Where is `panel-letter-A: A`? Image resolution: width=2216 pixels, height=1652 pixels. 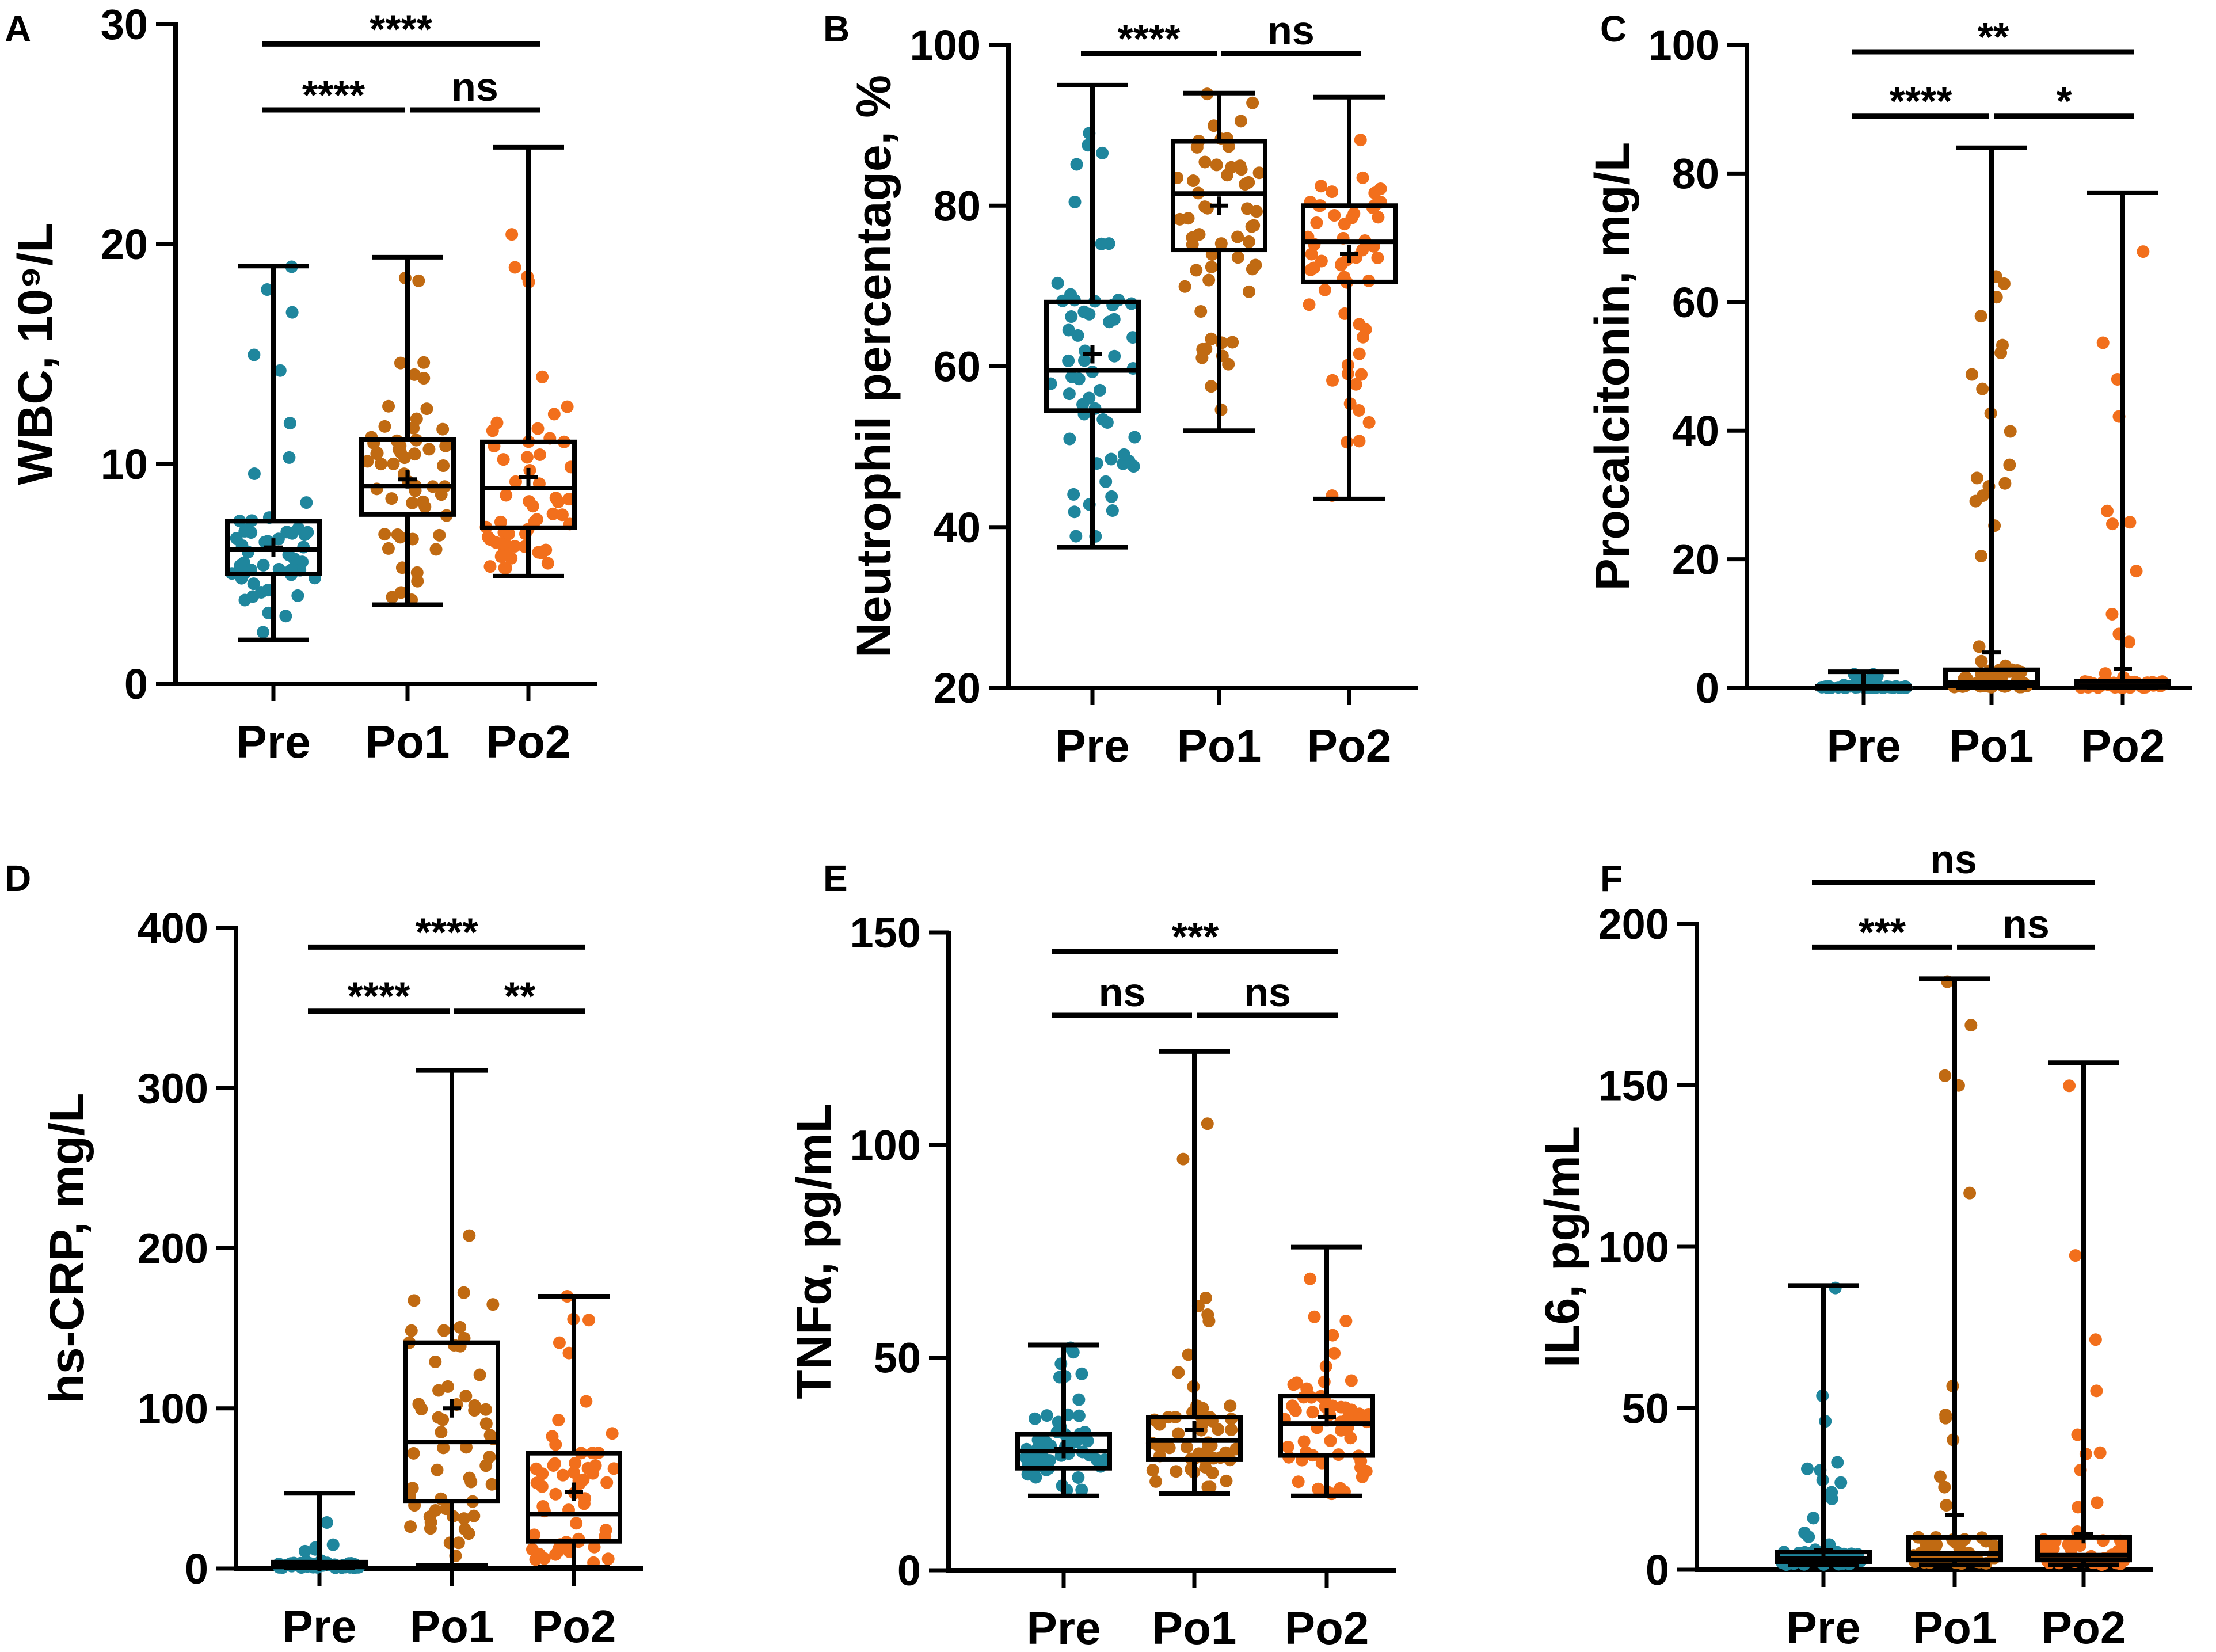
panel-letter-A: A is located at coordinates (18, 29).